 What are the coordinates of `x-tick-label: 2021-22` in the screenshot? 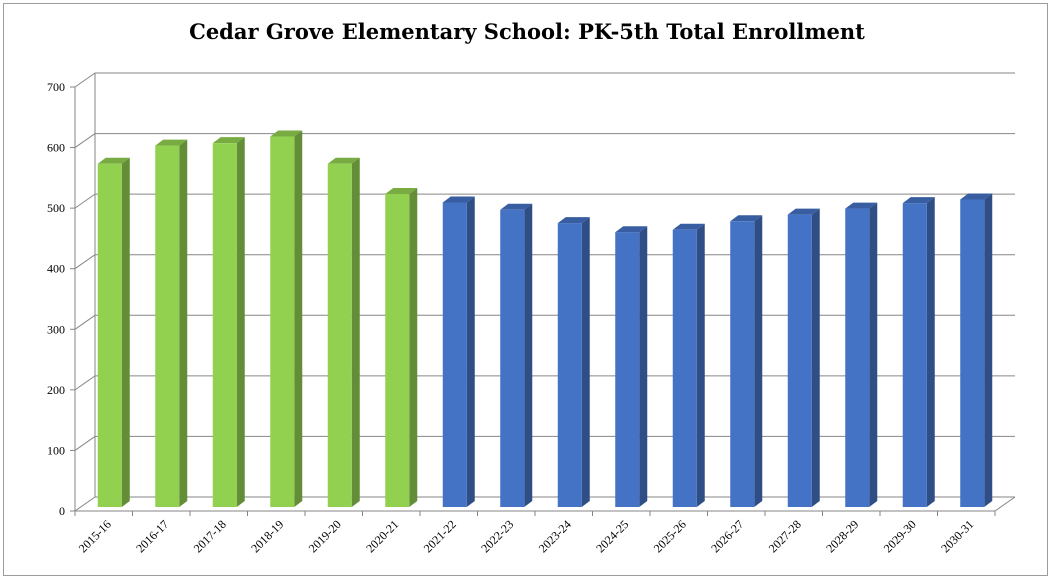 It's located at (440, 536).